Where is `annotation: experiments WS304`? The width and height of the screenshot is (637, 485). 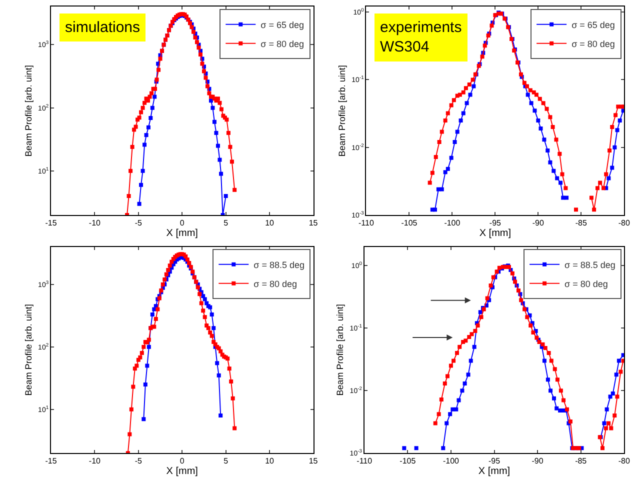 annotation: experiments WS304 is located at coordinates (421, 37).